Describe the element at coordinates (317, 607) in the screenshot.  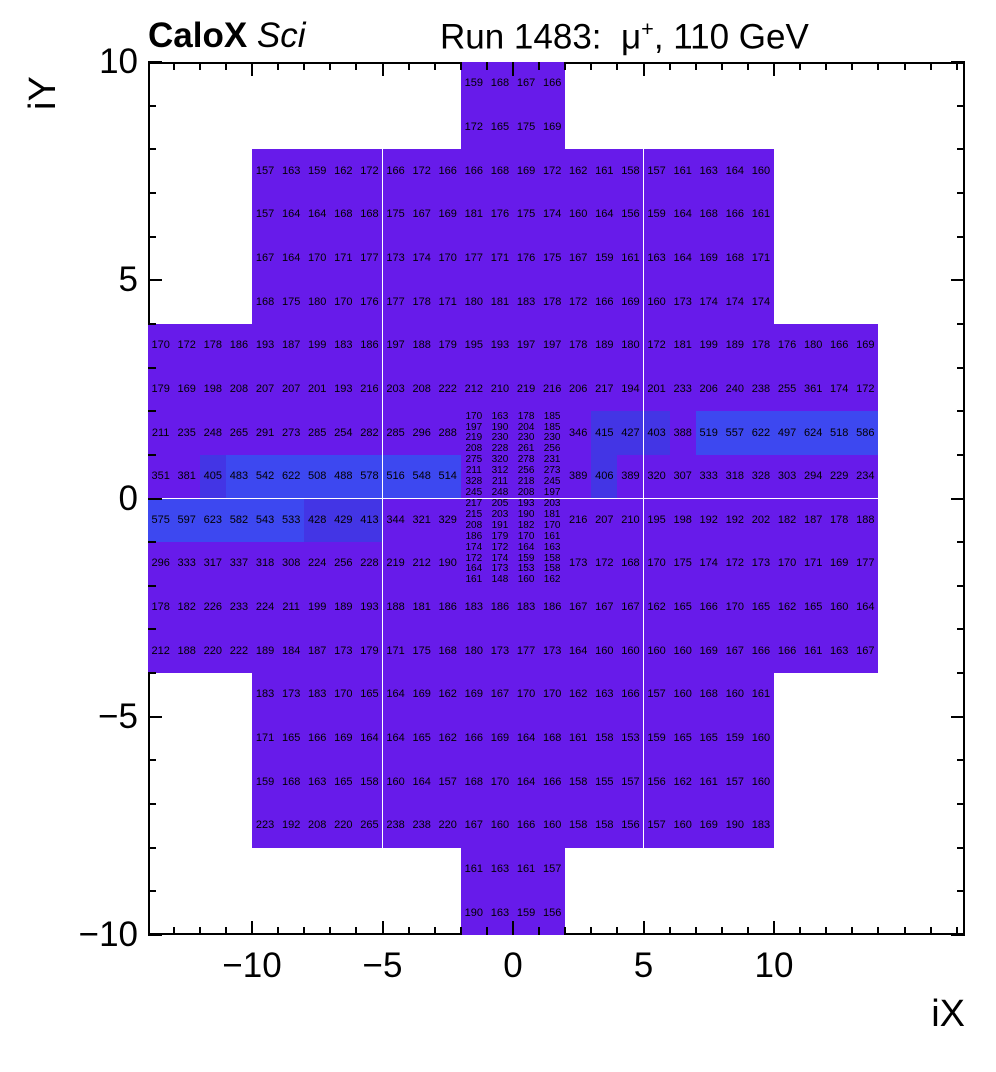
I see `heatmap-cell: 199` at that location.